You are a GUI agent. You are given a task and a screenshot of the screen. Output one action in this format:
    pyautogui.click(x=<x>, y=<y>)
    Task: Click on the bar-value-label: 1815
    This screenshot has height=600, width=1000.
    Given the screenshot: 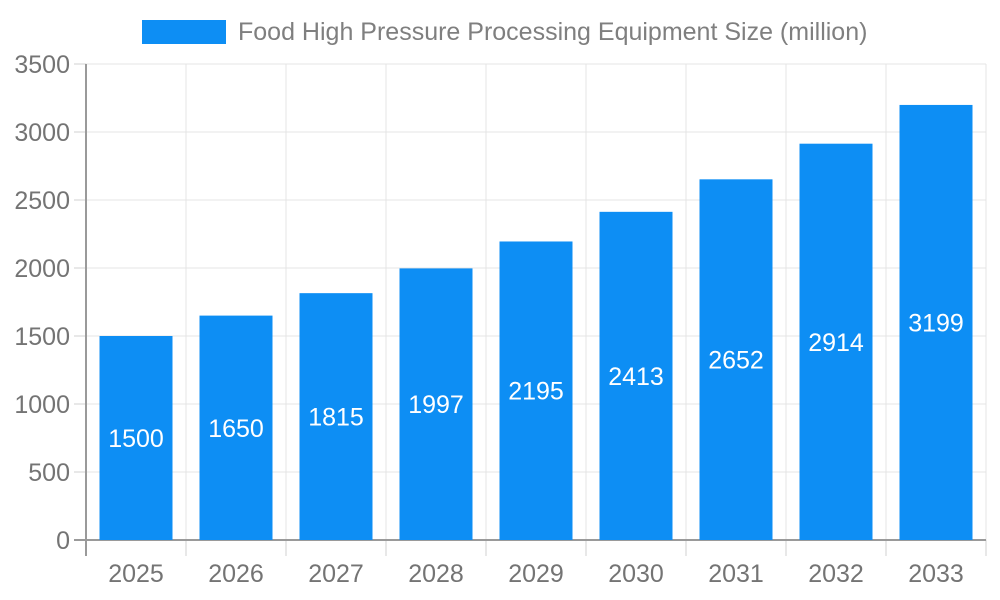 What is the action you would take?
    pyautogui.click(x=336, y=418)
    